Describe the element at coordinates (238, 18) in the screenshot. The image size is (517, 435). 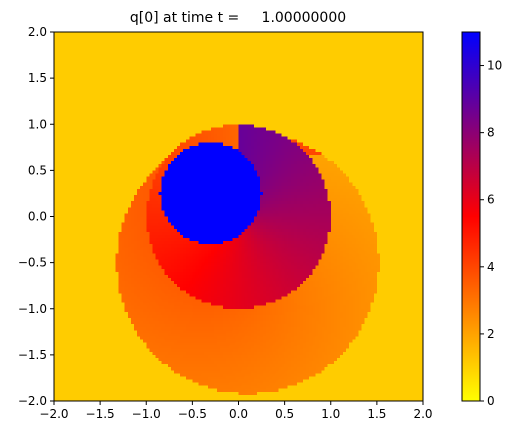
I see `chart-title: q[0] at time t = 1.00000000` at that location.